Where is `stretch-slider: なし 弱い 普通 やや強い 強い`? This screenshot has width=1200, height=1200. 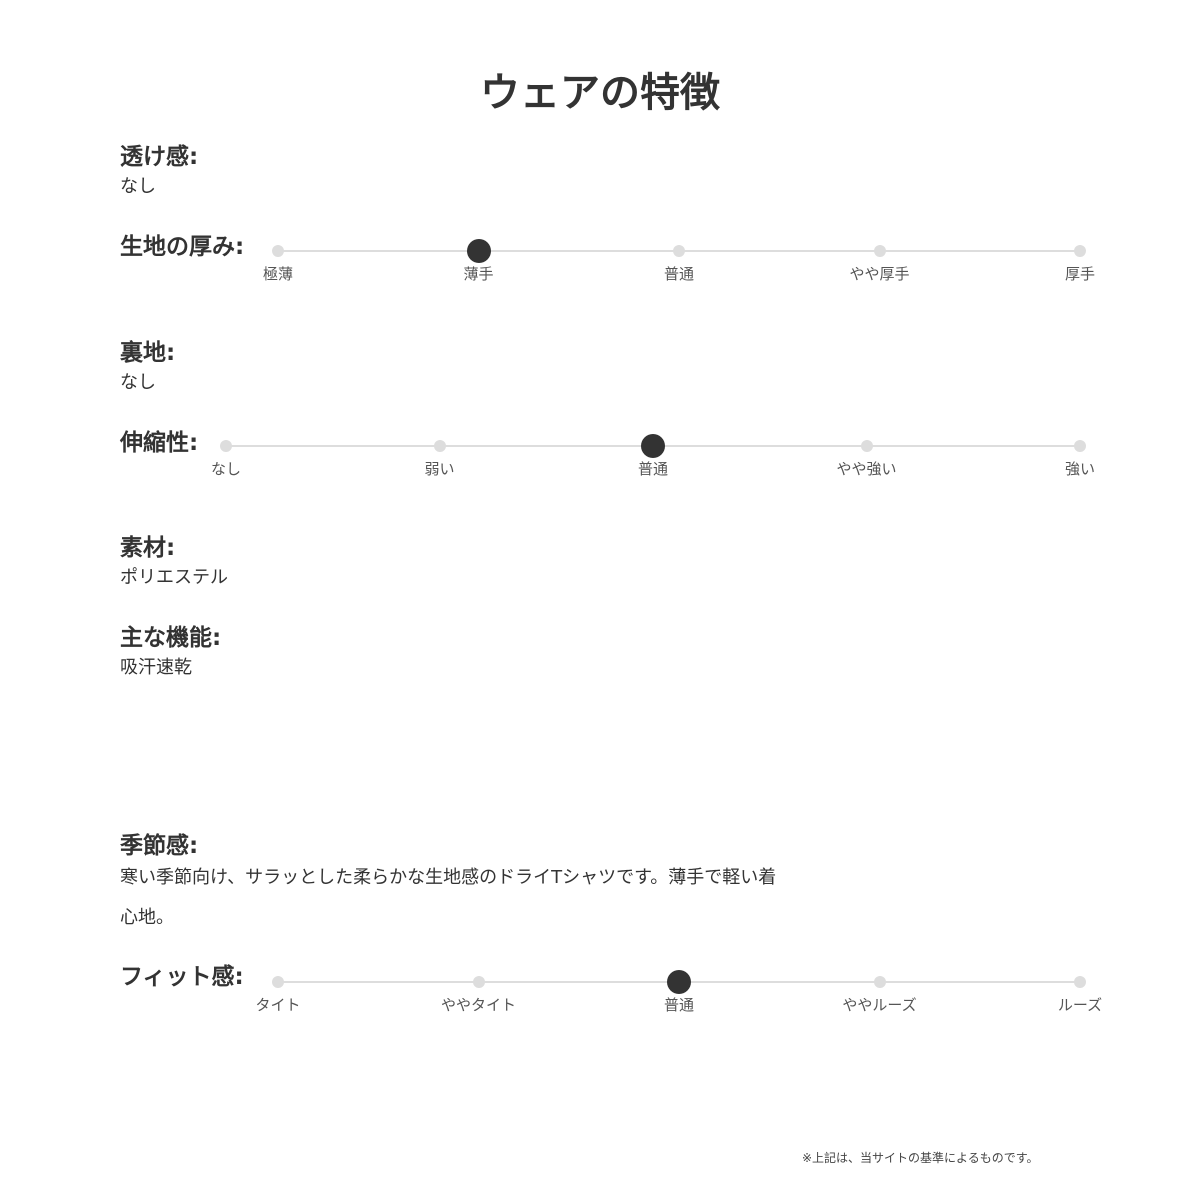 stretch-slider: なし 弱い 普通 やや強い 強い is located at coordinates (653, 456).